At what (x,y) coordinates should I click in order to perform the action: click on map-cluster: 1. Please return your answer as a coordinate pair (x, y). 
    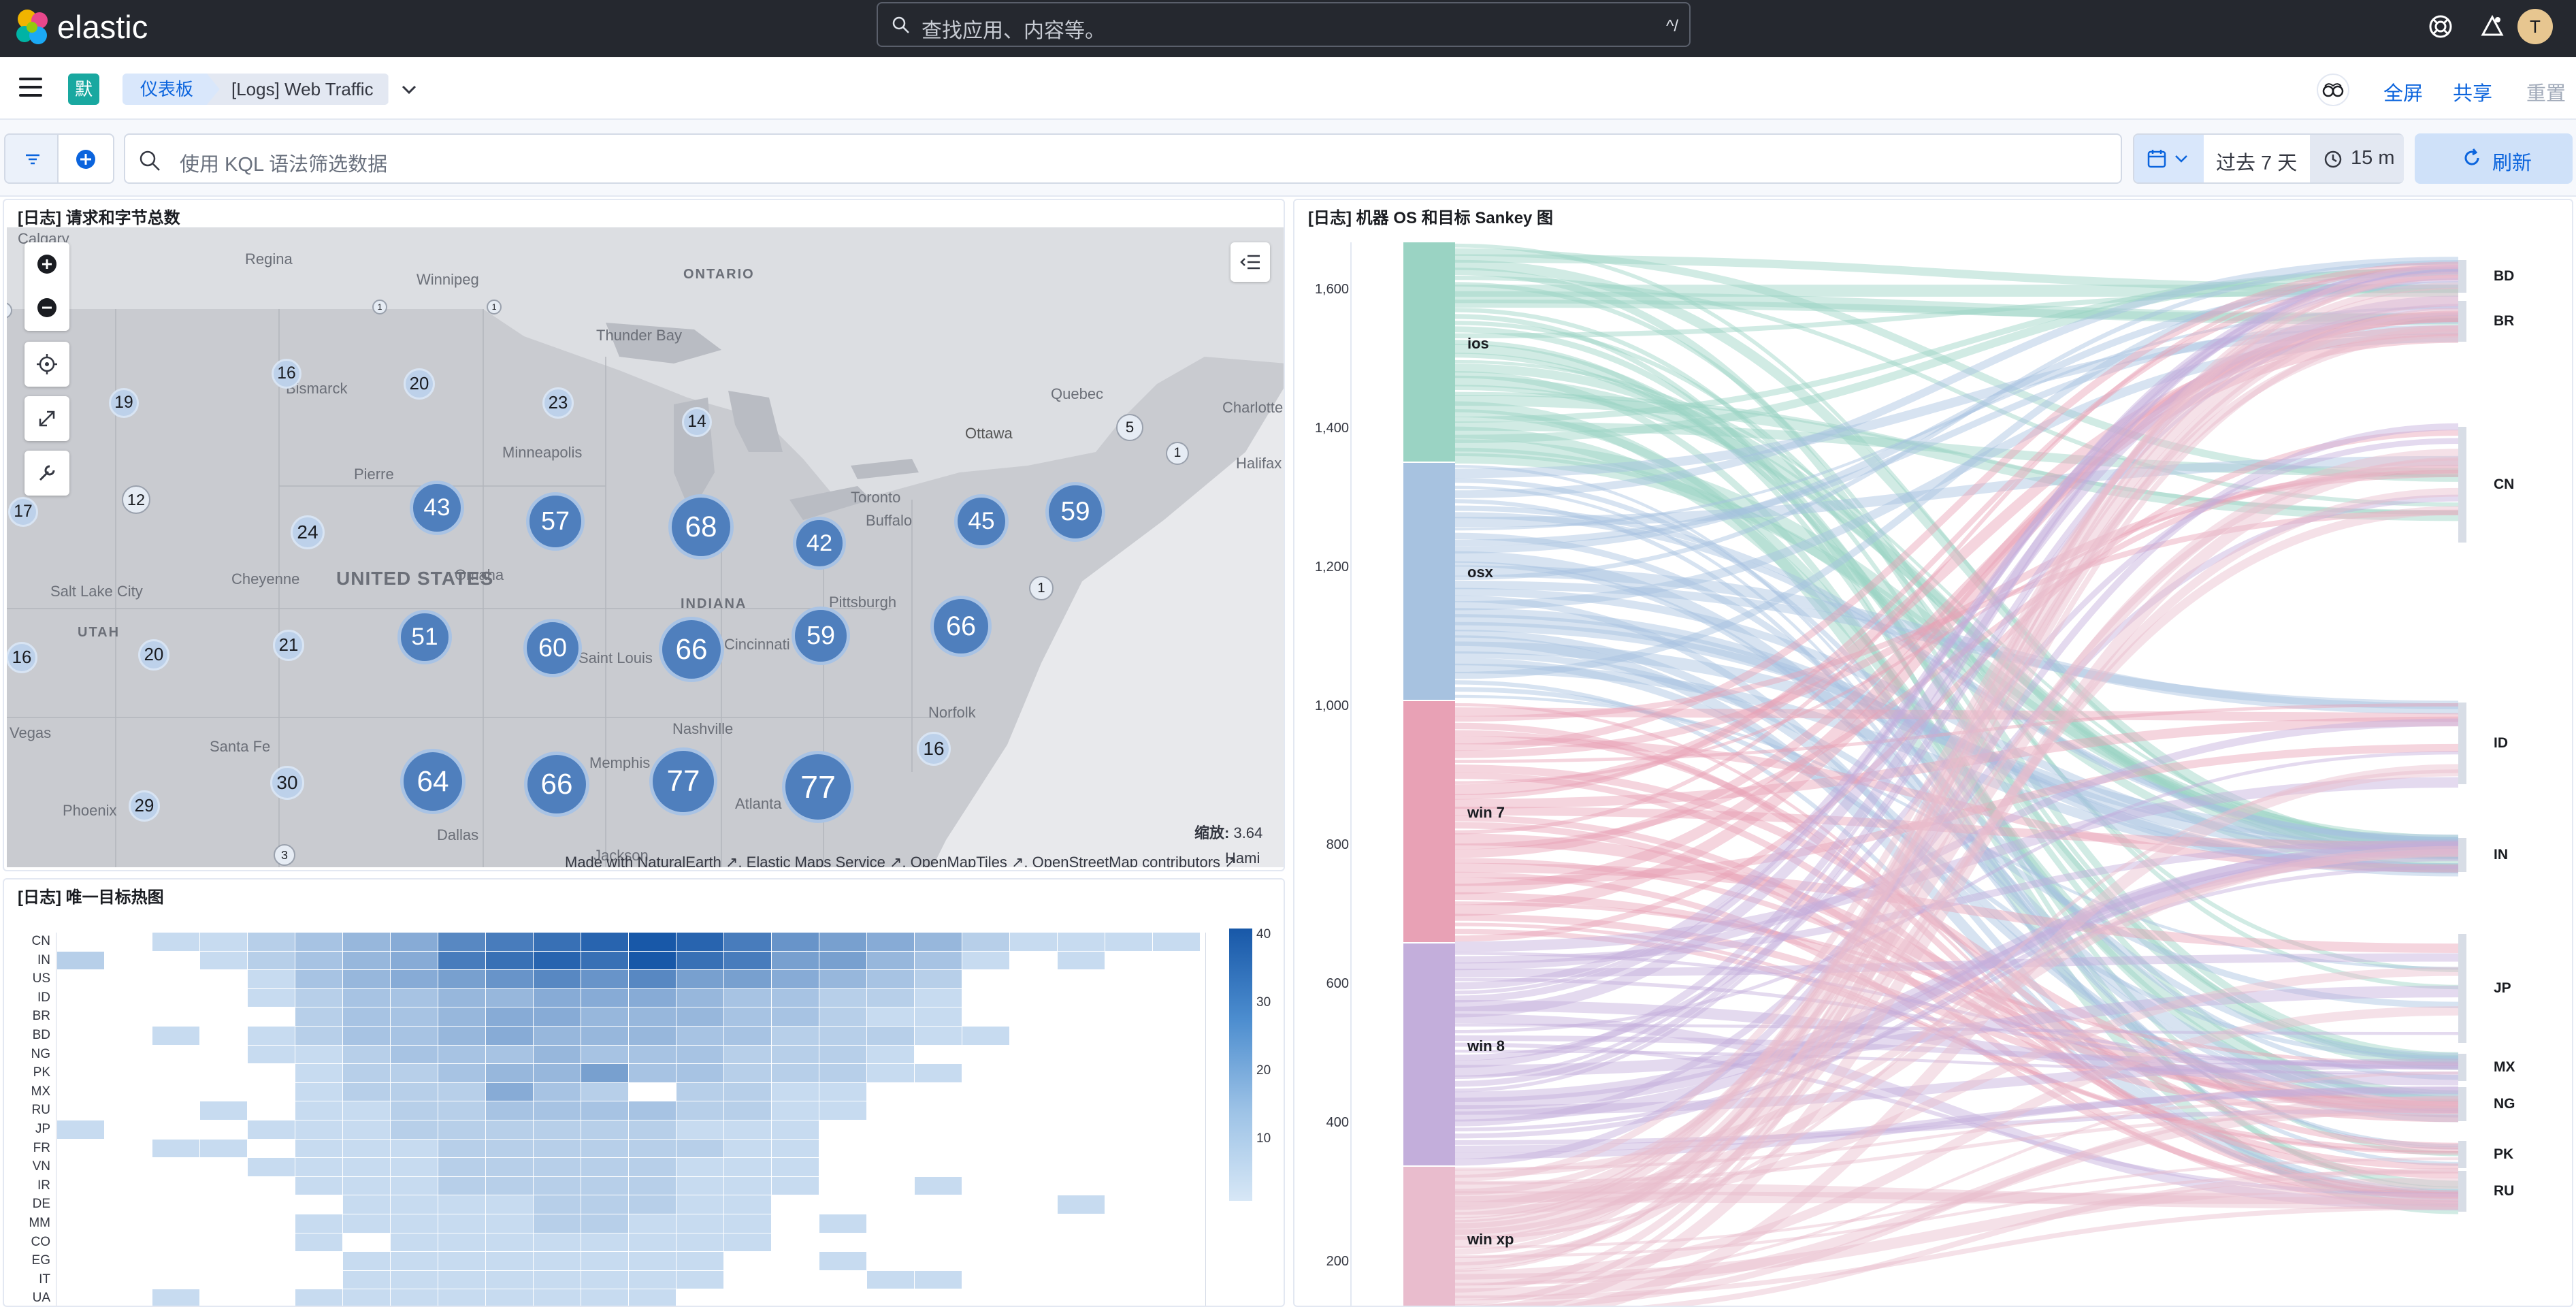
    Looking at the image, I should click on (494, 307).